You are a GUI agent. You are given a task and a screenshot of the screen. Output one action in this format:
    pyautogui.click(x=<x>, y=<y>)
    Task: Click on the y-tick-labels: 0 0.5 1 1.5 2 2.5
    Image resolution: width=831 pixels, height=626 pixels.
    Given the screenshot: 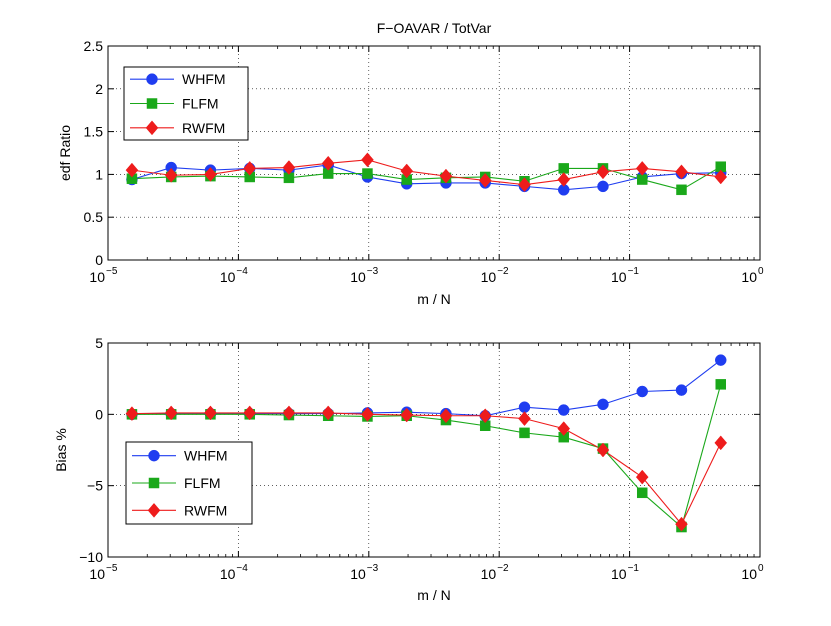 What is the action you would take?
    pyautogui.click(x=94, y=153)
    